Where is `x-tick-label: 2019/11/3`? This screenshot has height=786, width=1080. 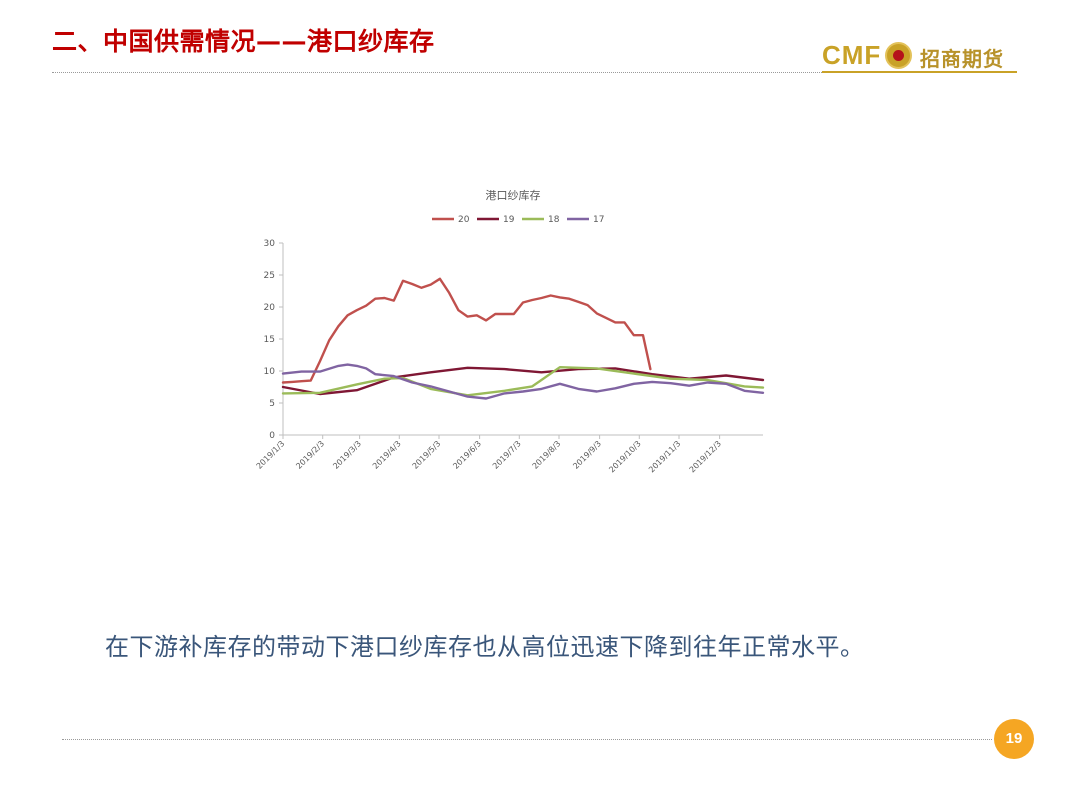 x-tick-label: 2019/11/3 is located at coordinates (664, 456).